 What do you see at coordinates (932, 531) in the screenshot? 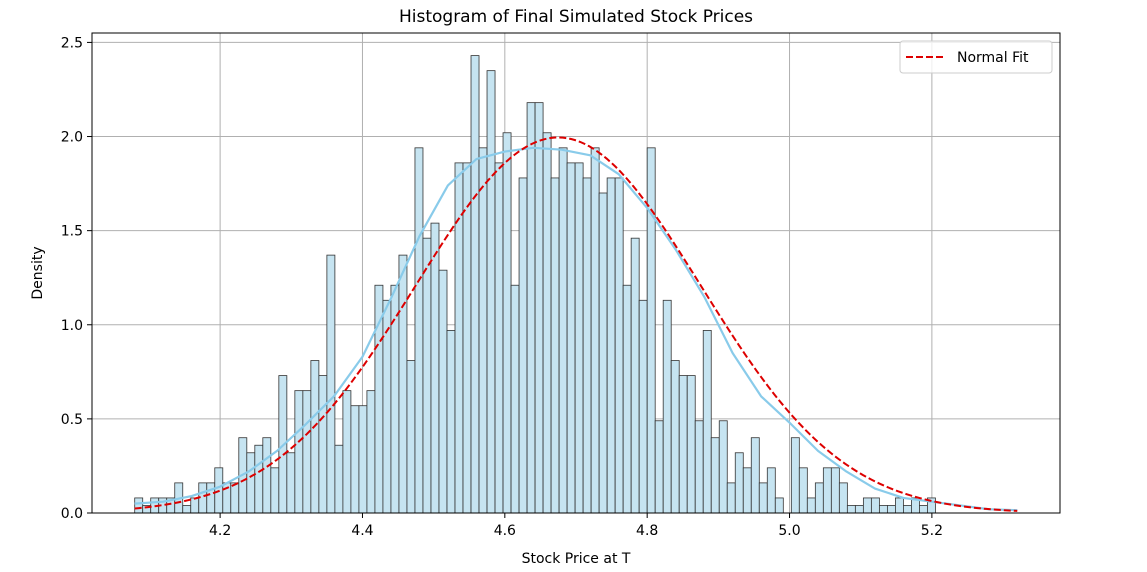
I see `x-tick-label: 5.2` at bounding box center [932, 531].